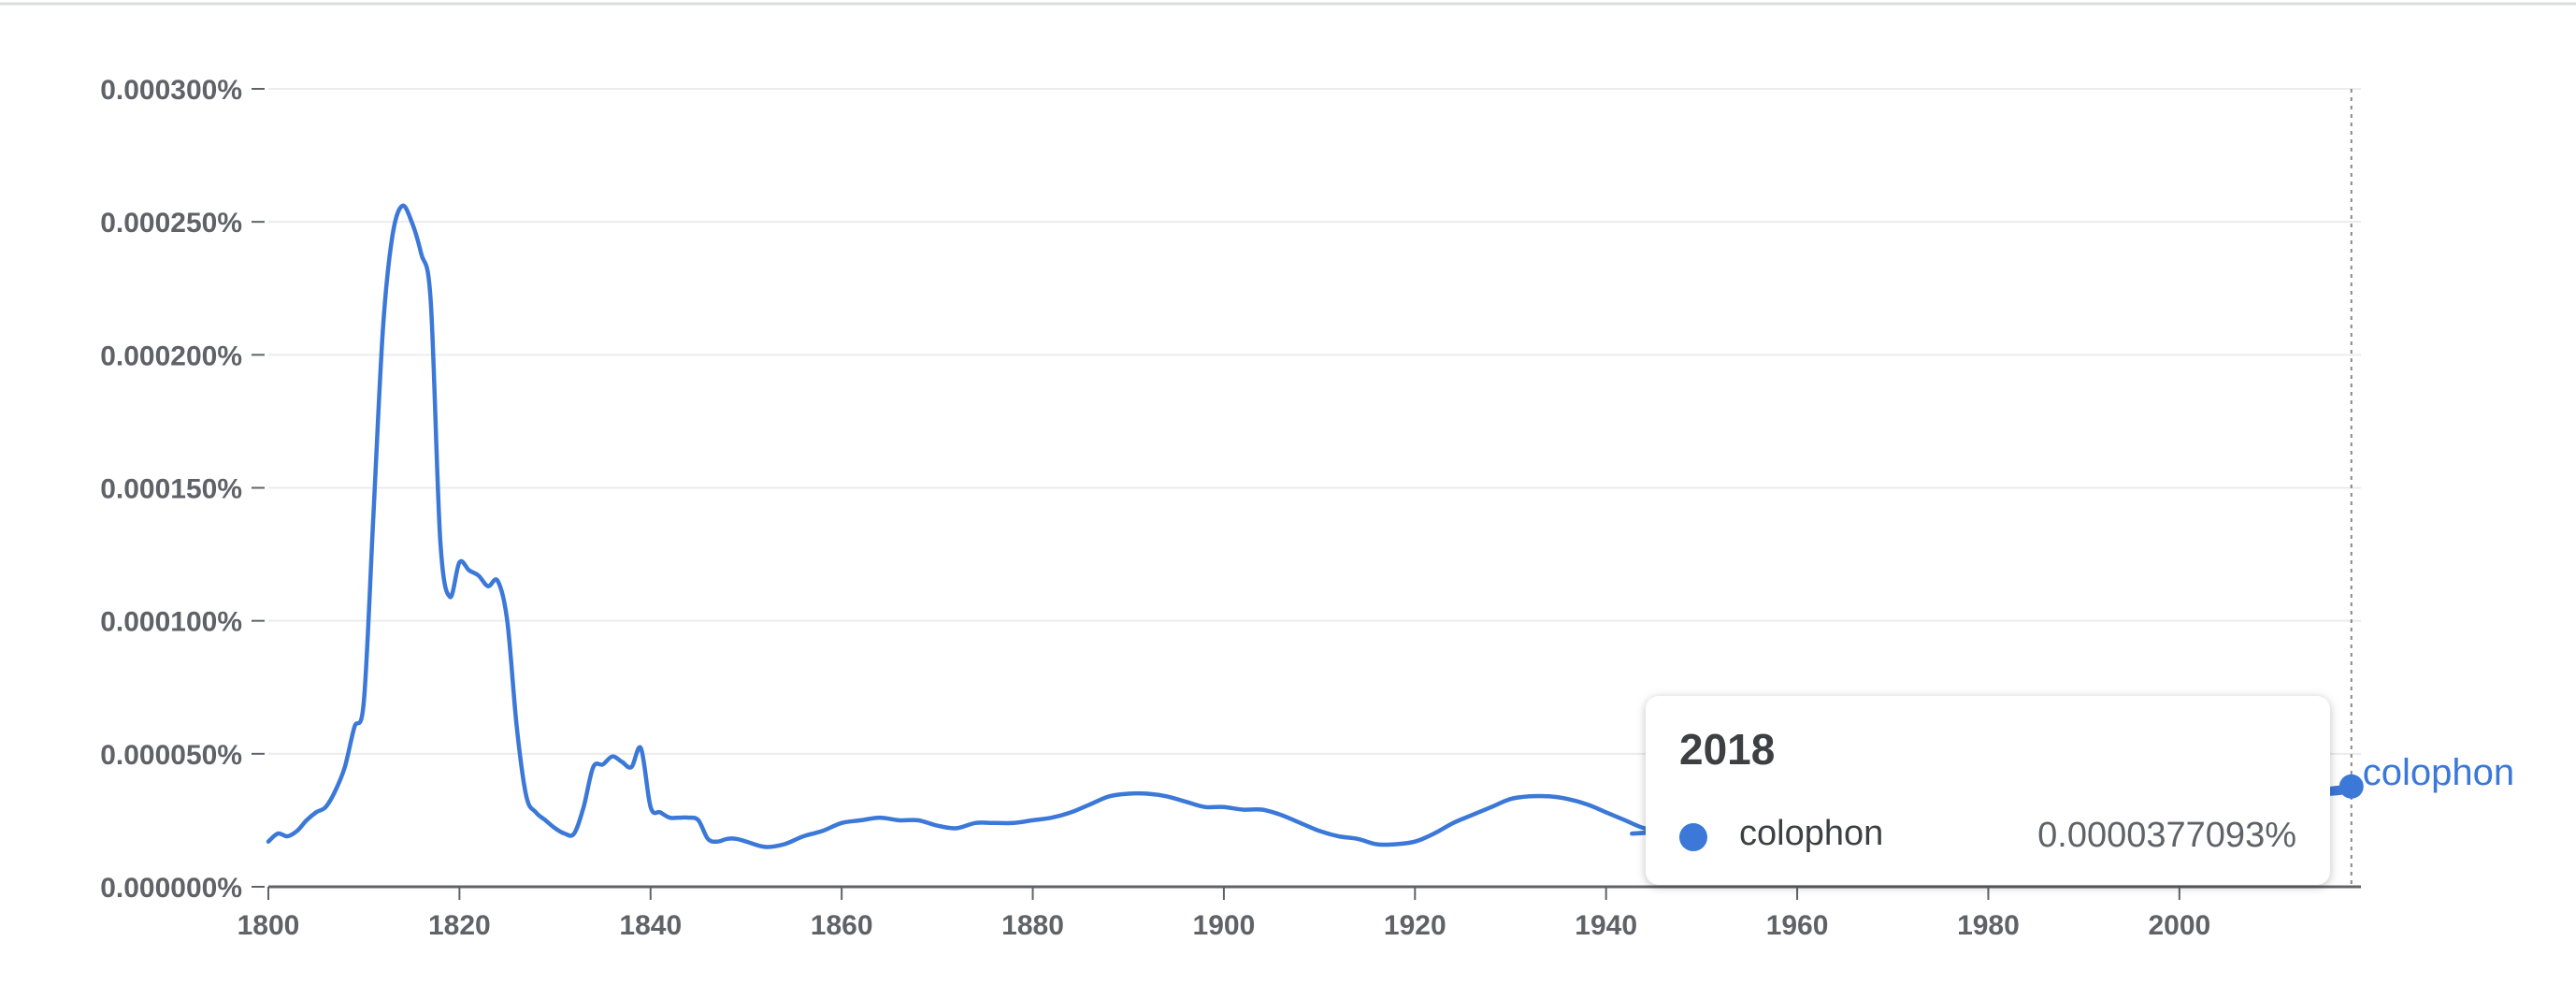 The height and width of the screenshot is (985, 2576). I want to click on tooltip-series-value: 0.0000377093%, so click(2167, 835).